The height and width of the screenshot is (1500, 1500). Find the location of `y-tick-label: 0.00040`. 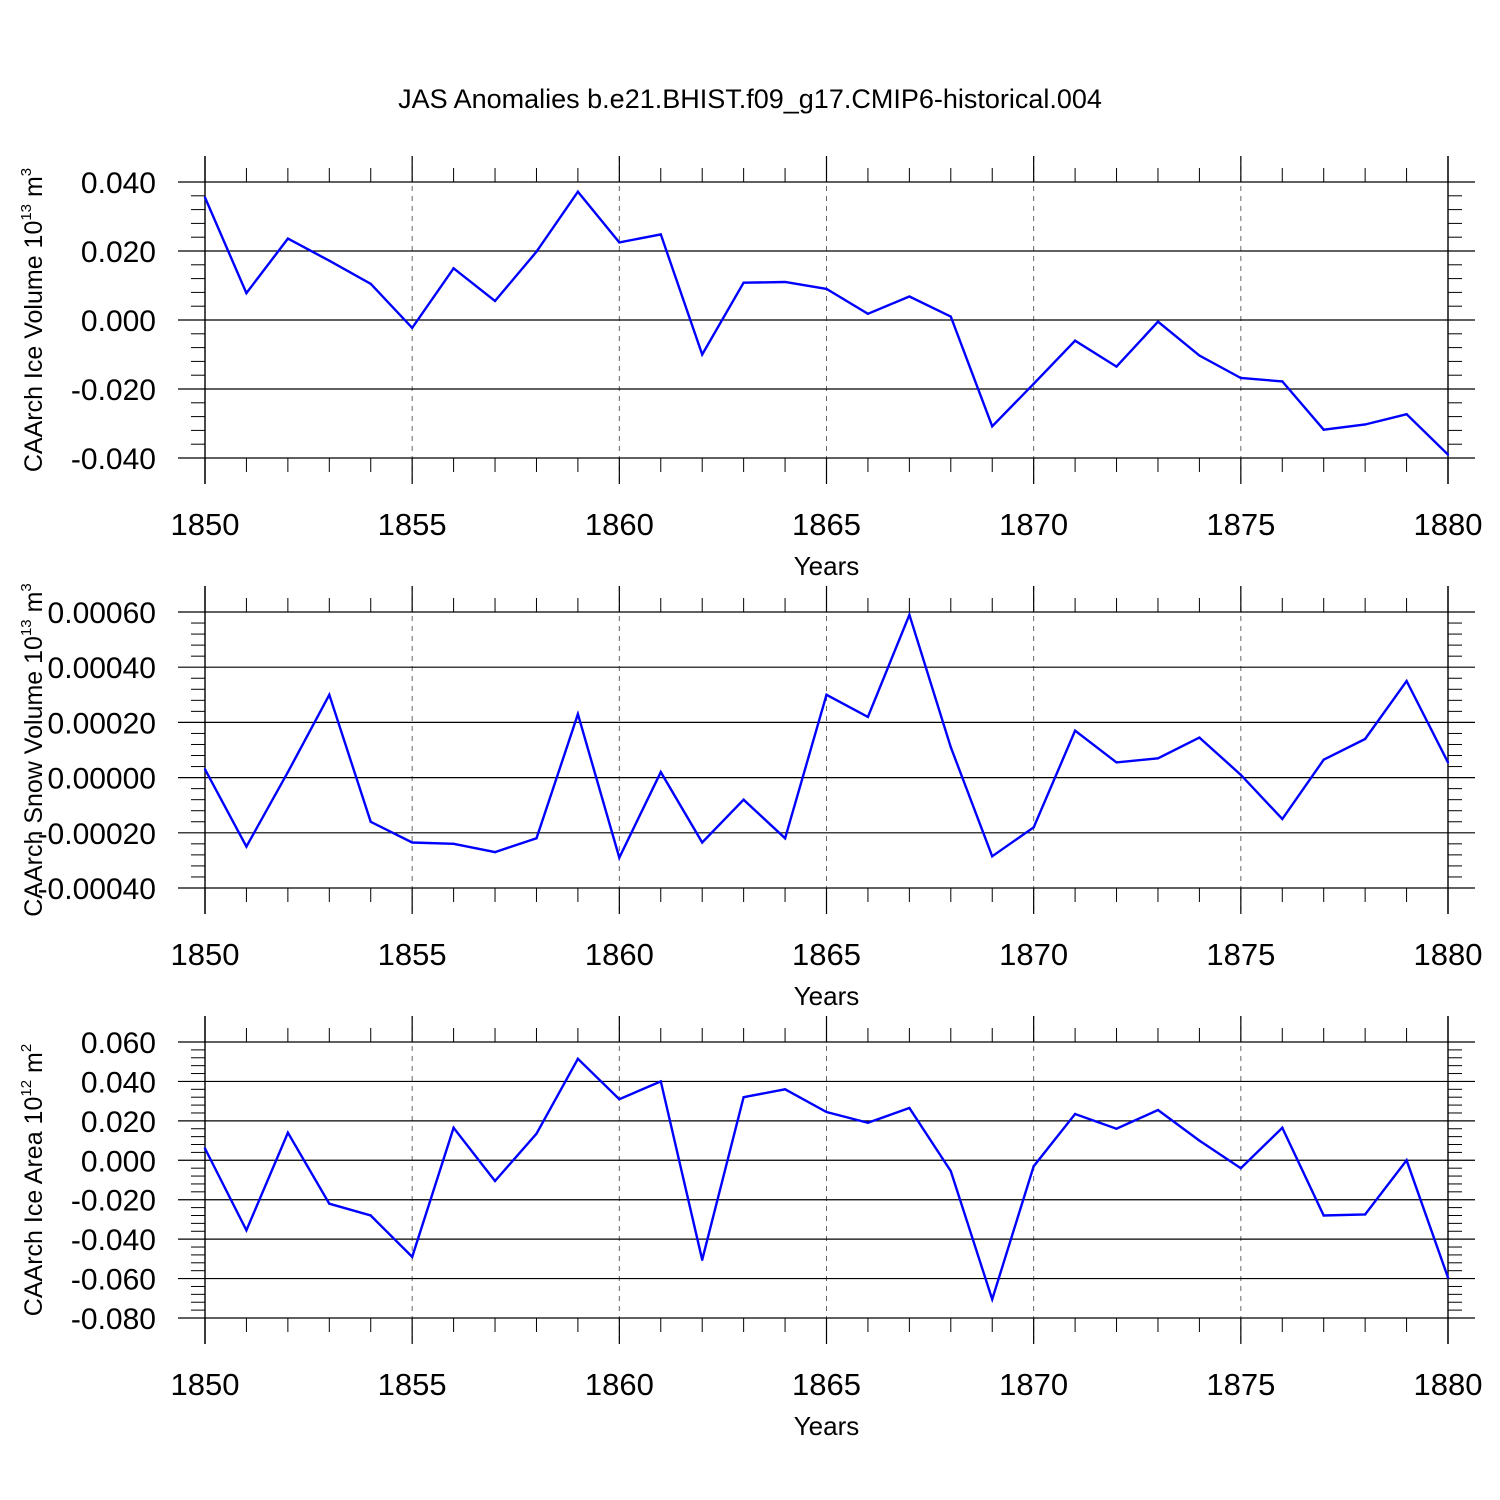

y-tick-label: 0.00040 is located at coordinates (102, 668).